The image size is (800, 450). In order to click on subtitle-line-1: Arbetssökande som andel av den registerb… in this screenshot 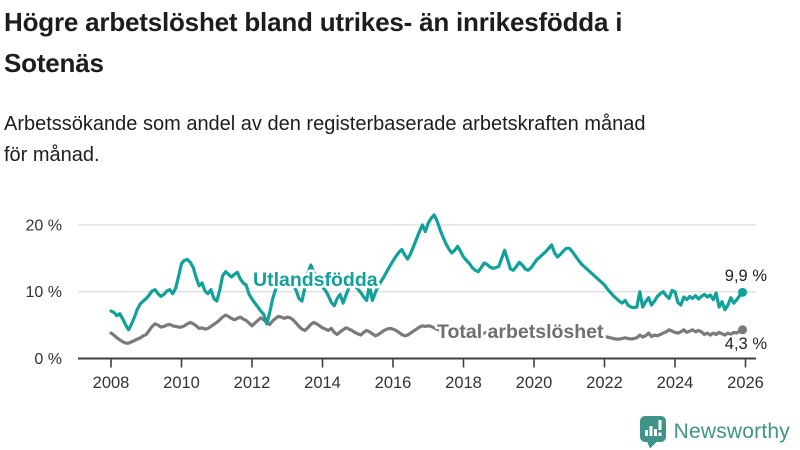, I will do `click(325, 124)`.